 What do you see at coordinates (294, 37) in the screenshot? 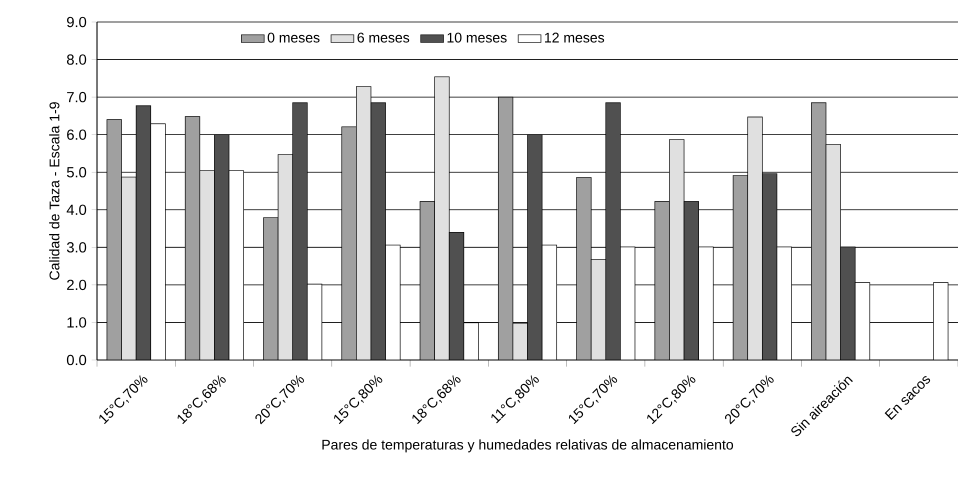
I see `legend-label: 0 meses` at bounding box center [294, 37].